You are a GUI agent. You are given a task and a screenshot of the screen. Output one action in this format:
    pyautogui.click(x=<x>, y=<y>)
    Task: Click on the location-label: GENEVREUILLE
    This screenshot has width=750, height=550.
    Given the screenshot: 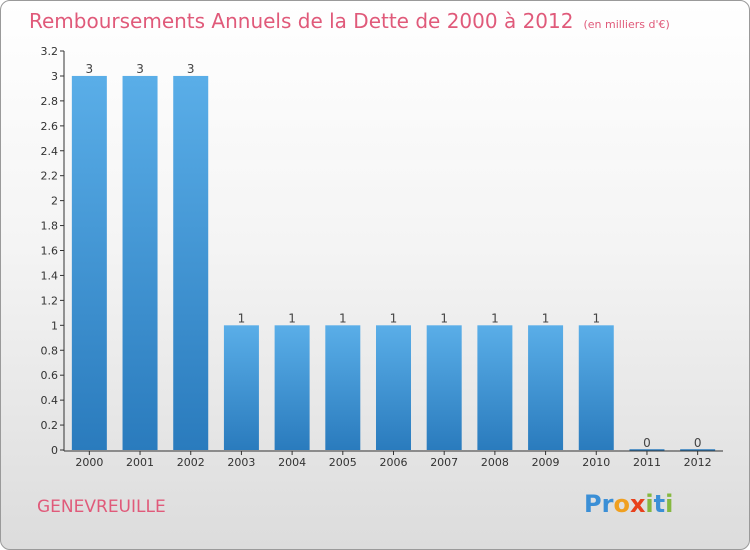 What is the action you would take?
    pyautogui.click(x=101, y=507)
    